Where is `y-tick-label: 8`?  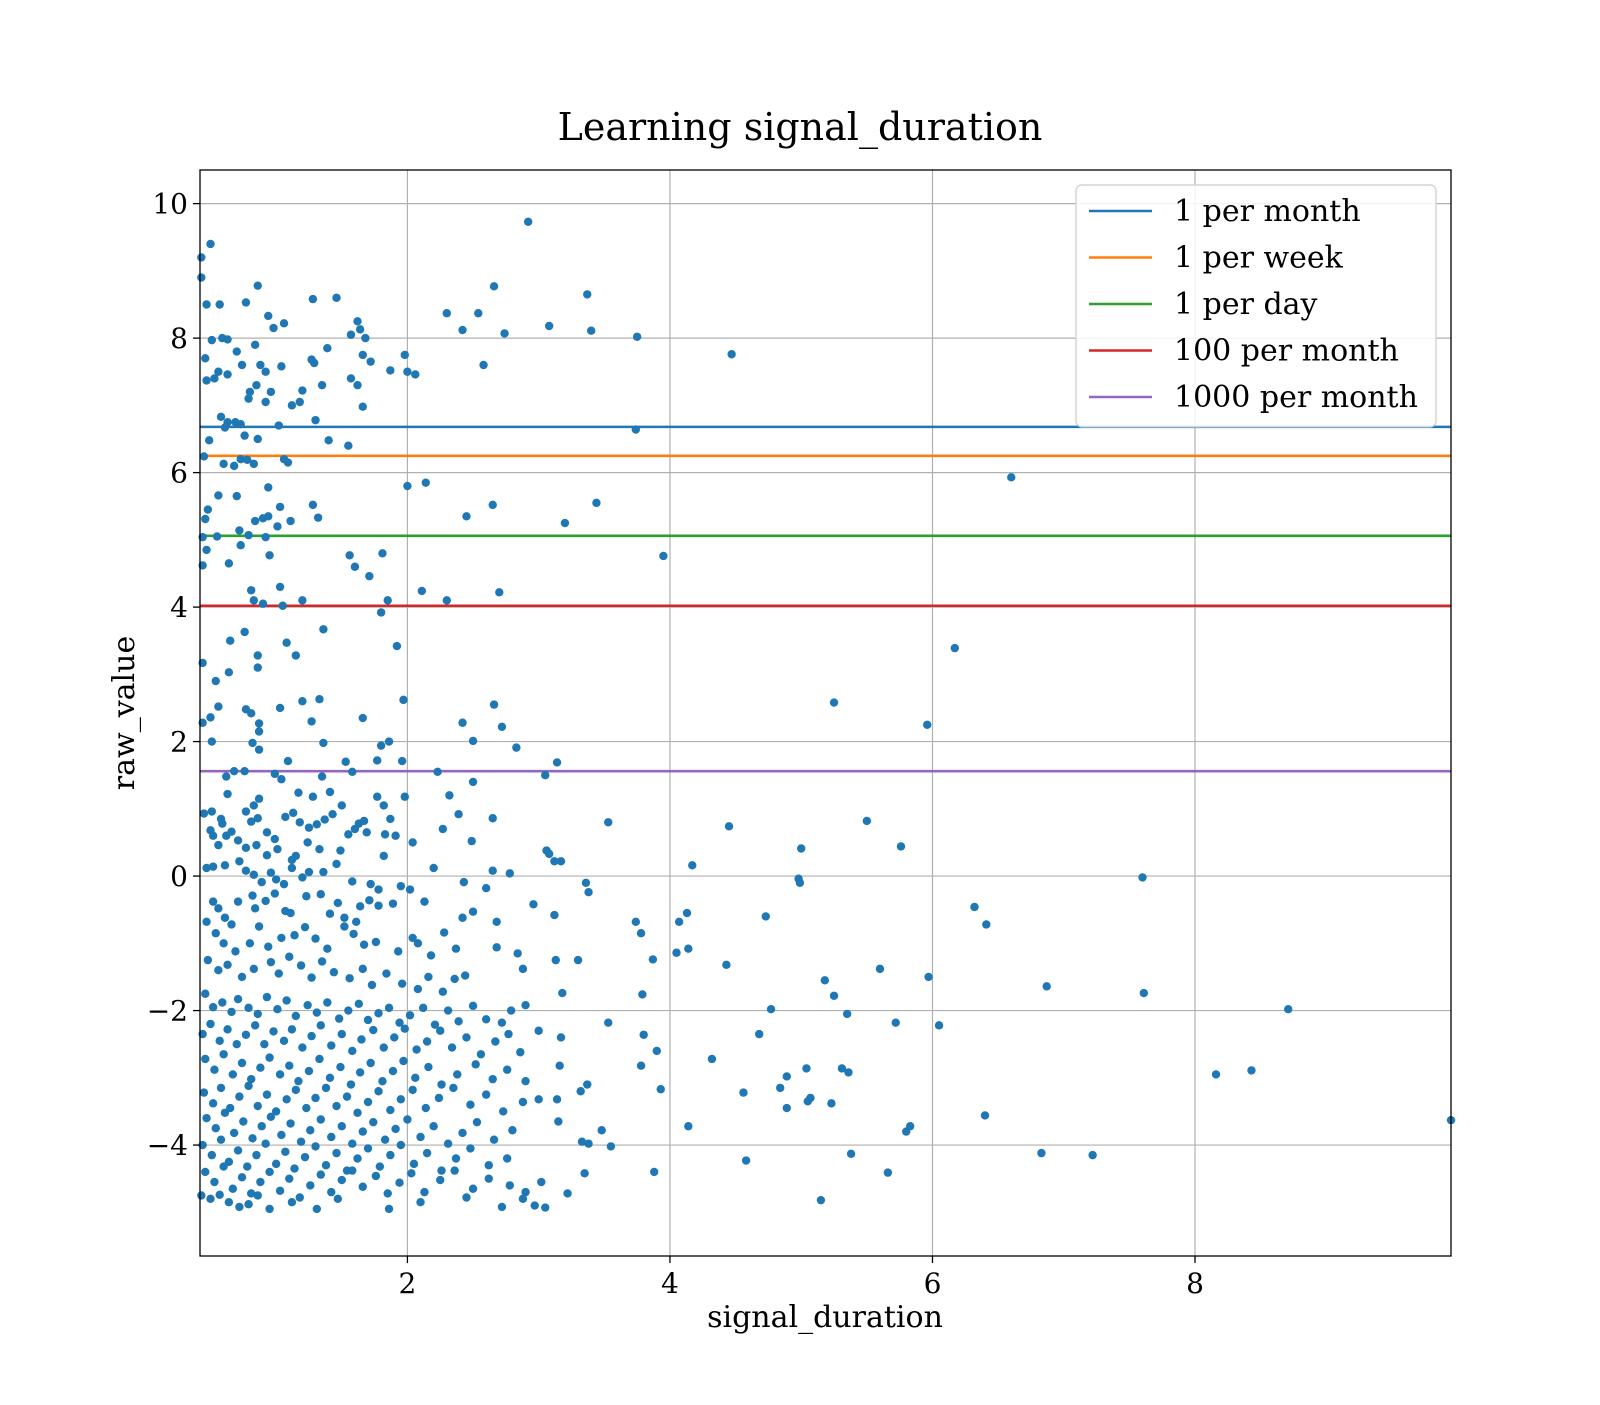
y-tick-label: 8 is located at coordinates (179, 338).